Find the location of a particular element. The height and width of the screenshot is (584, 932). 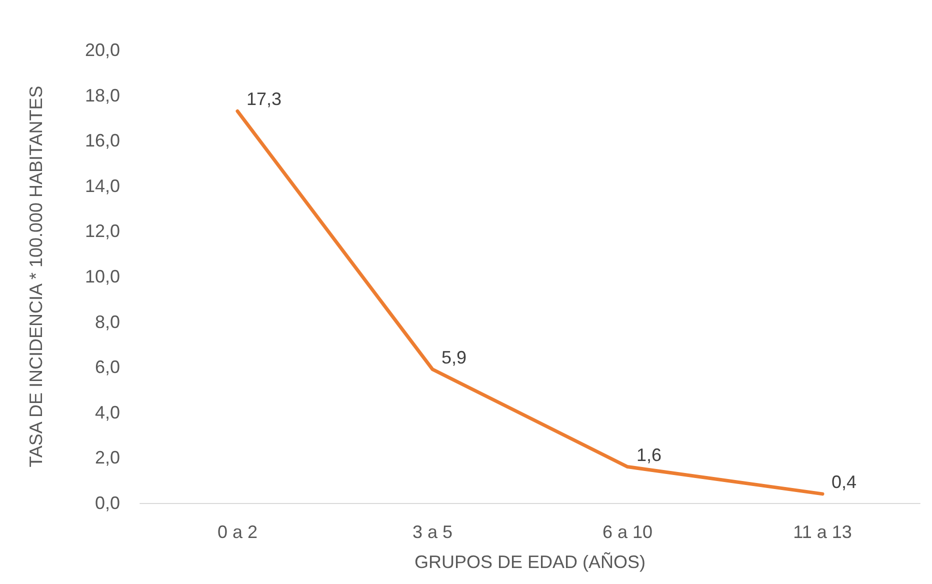

data-label: 5,9 is located at coordinates (454, 357).